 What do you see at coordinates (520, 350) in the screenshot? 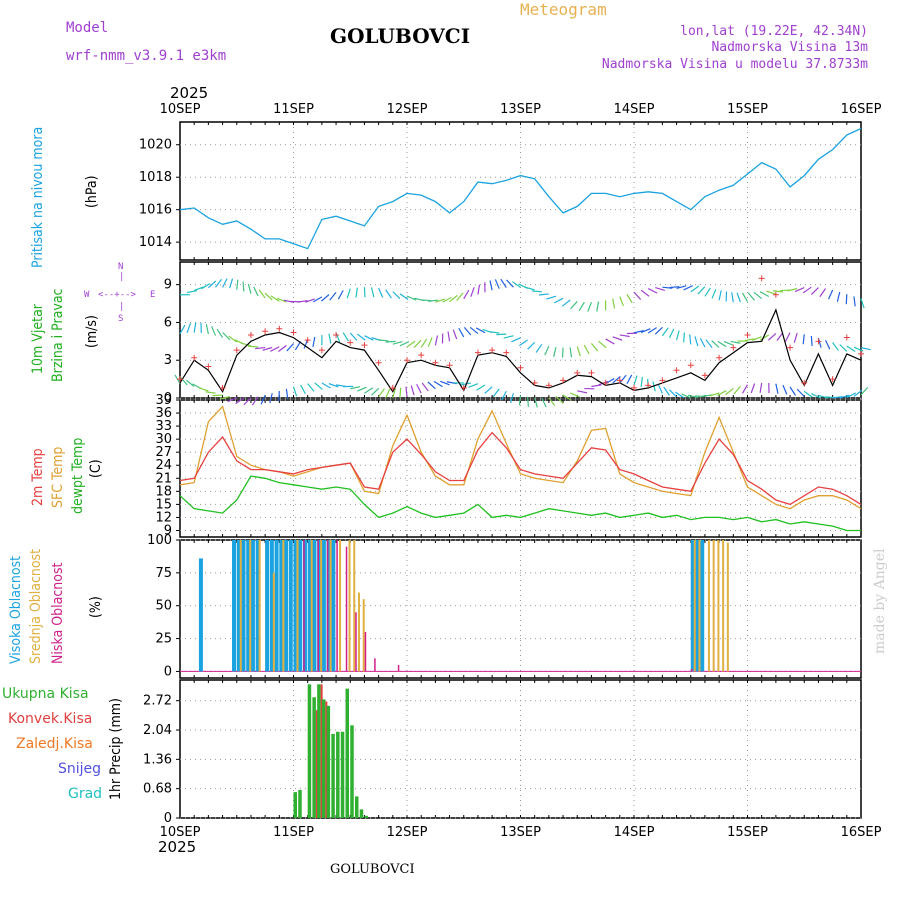
I see `wind-speed-line` at bounding box center [520, 350].